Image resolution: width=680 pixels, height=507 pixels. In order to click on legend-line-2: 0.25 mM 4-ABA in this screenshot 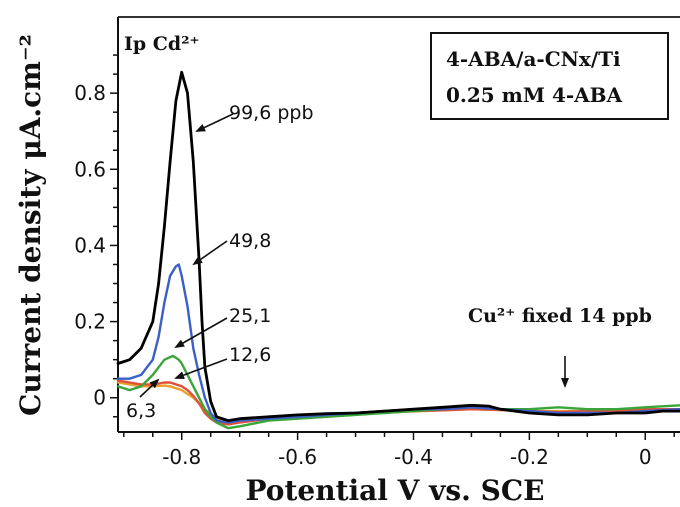, I will do `click(534, 95)`.